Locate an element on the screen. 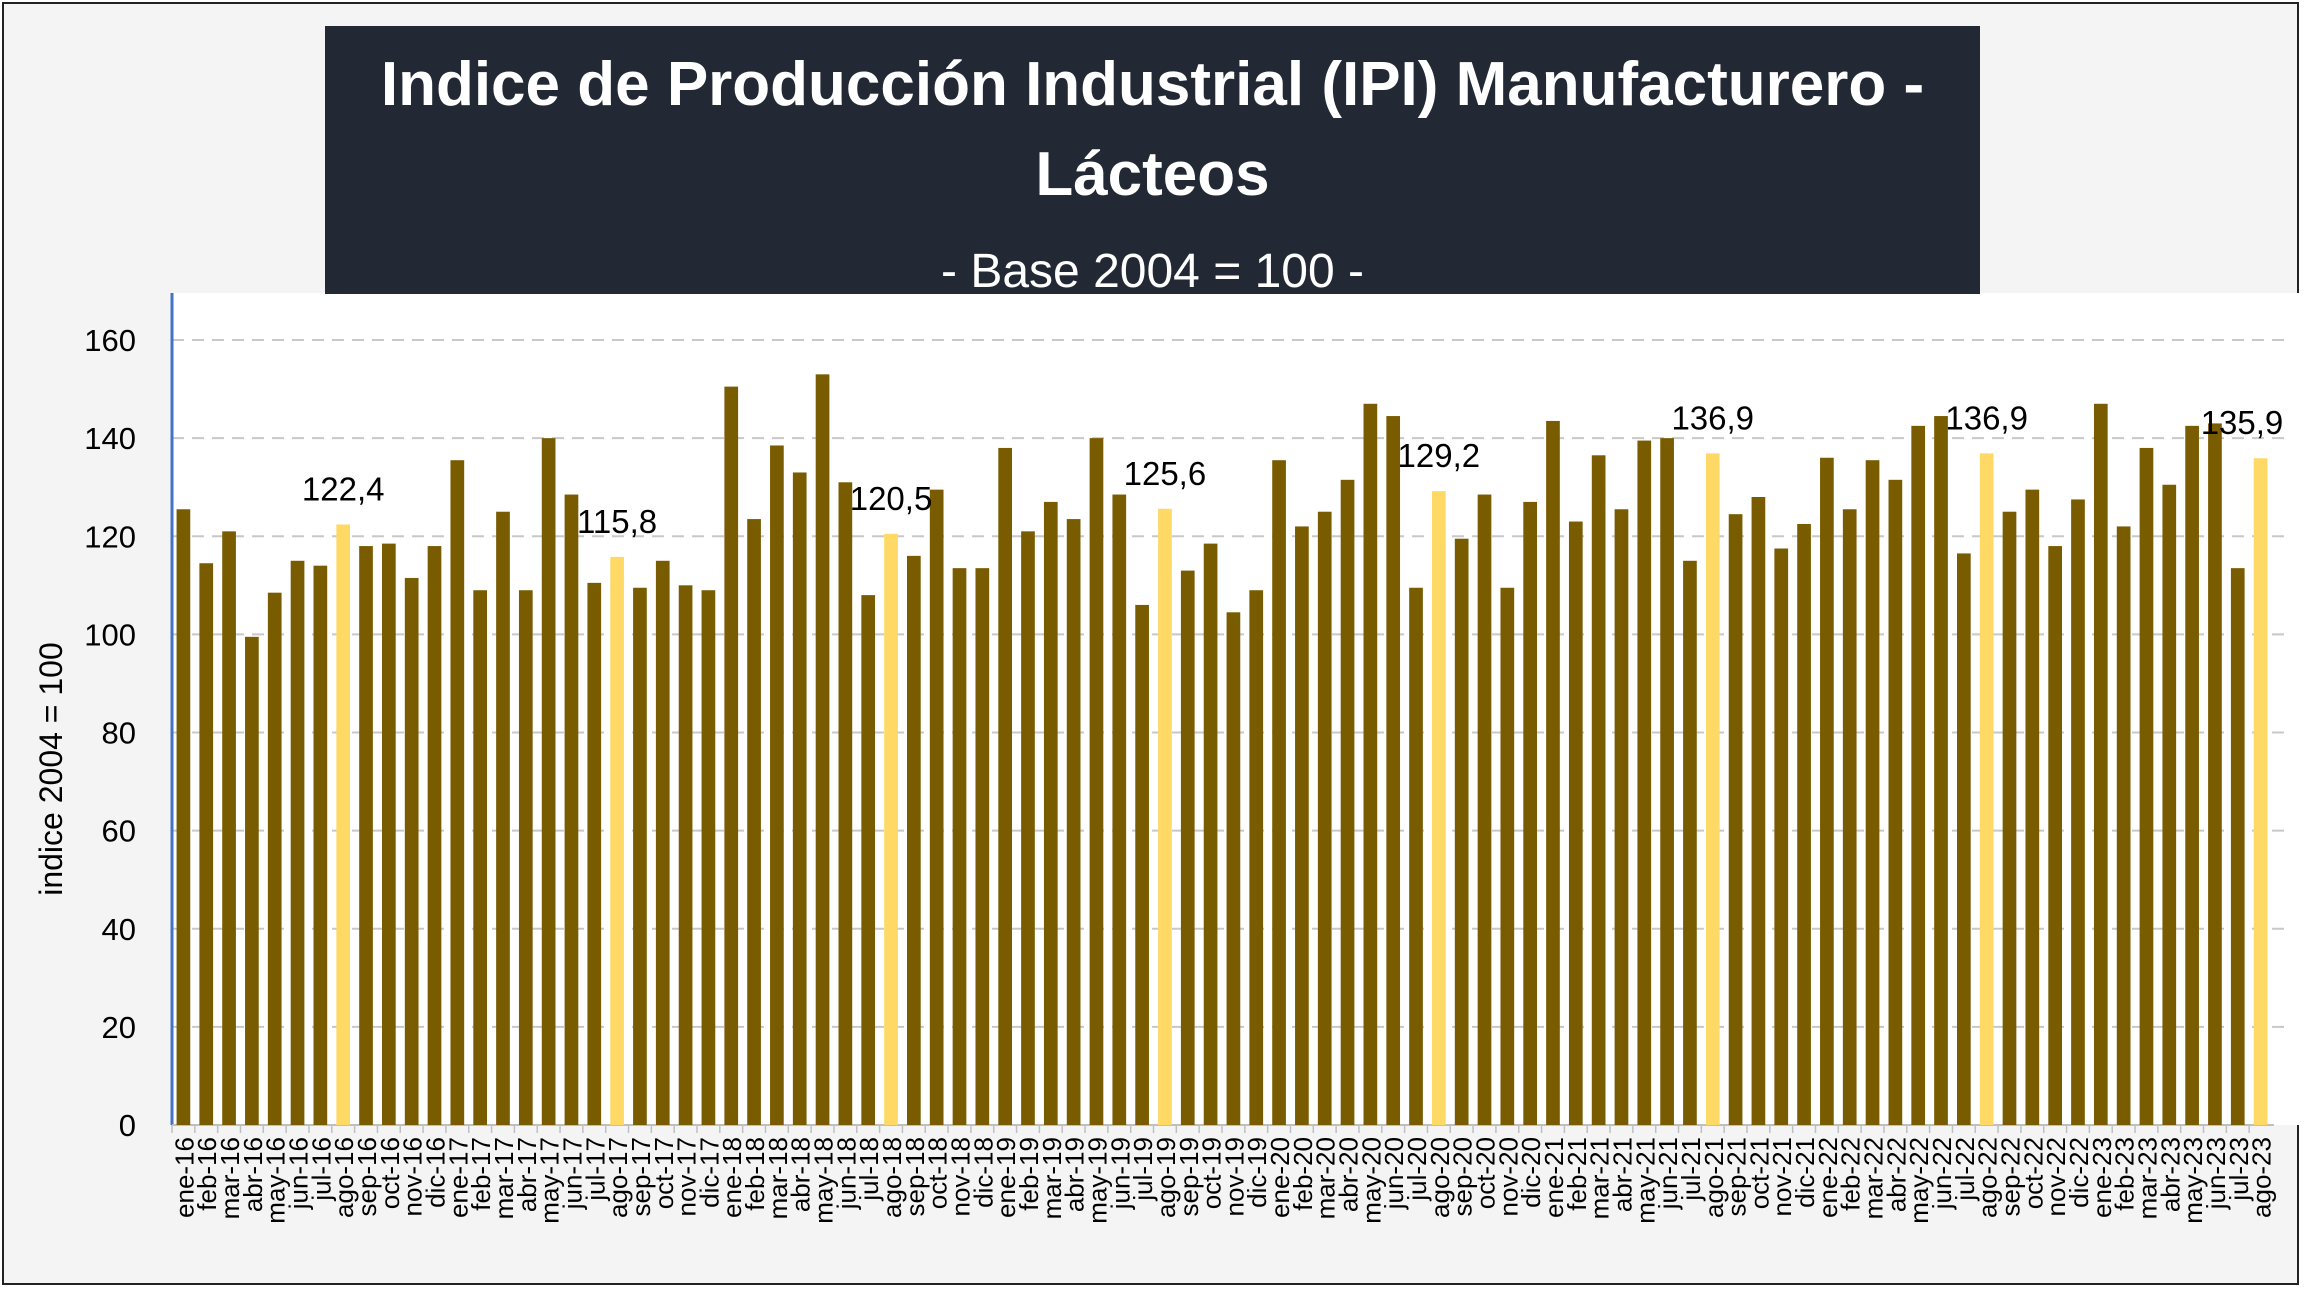 The width and height of the screenshot is (2305, 1291). y-tick-label: 40 is located at coordinates (119, 929).